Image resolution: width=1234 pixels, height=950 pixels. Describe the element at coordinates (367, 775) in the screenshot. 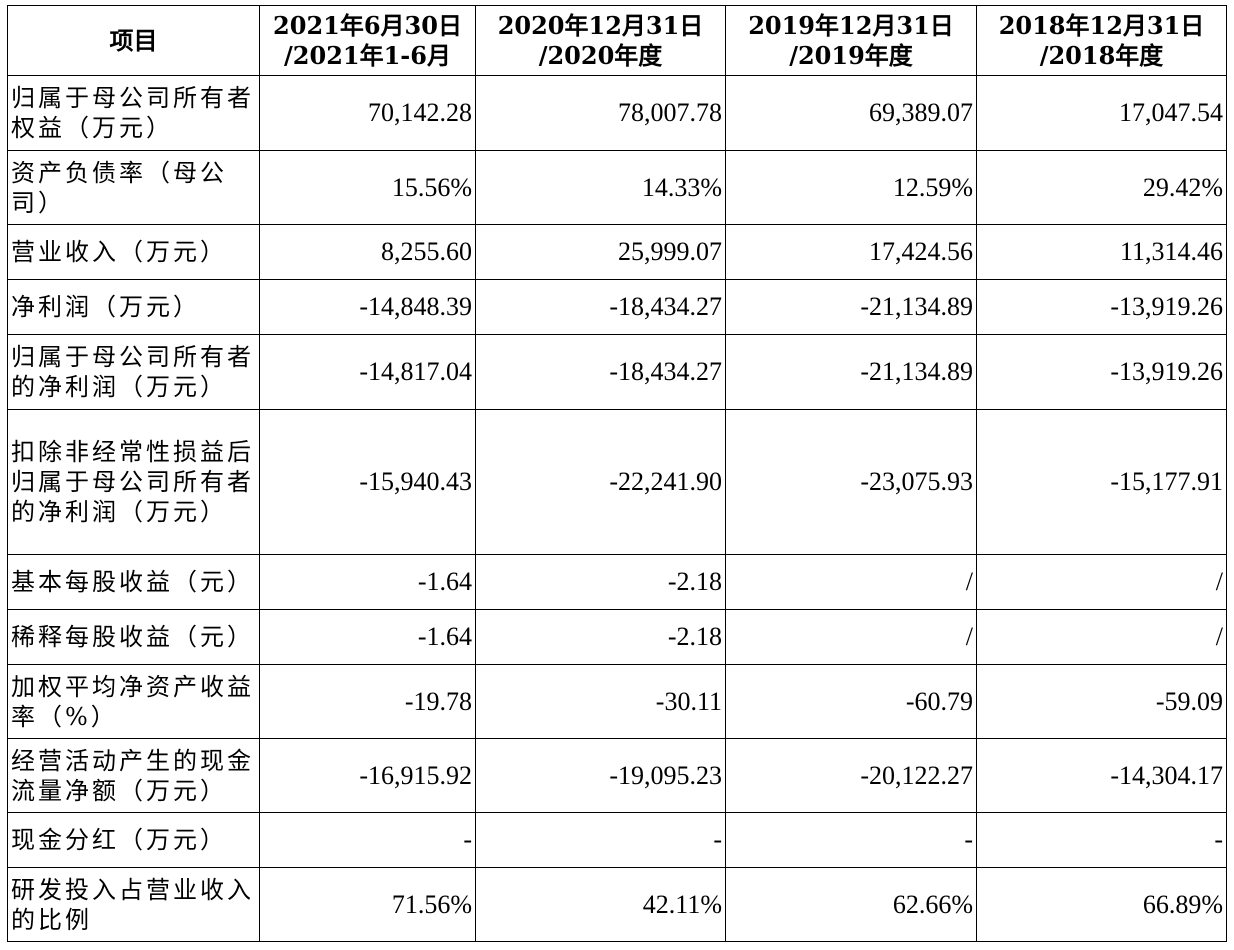

I see `cell-value: -16,915.92` at that location.